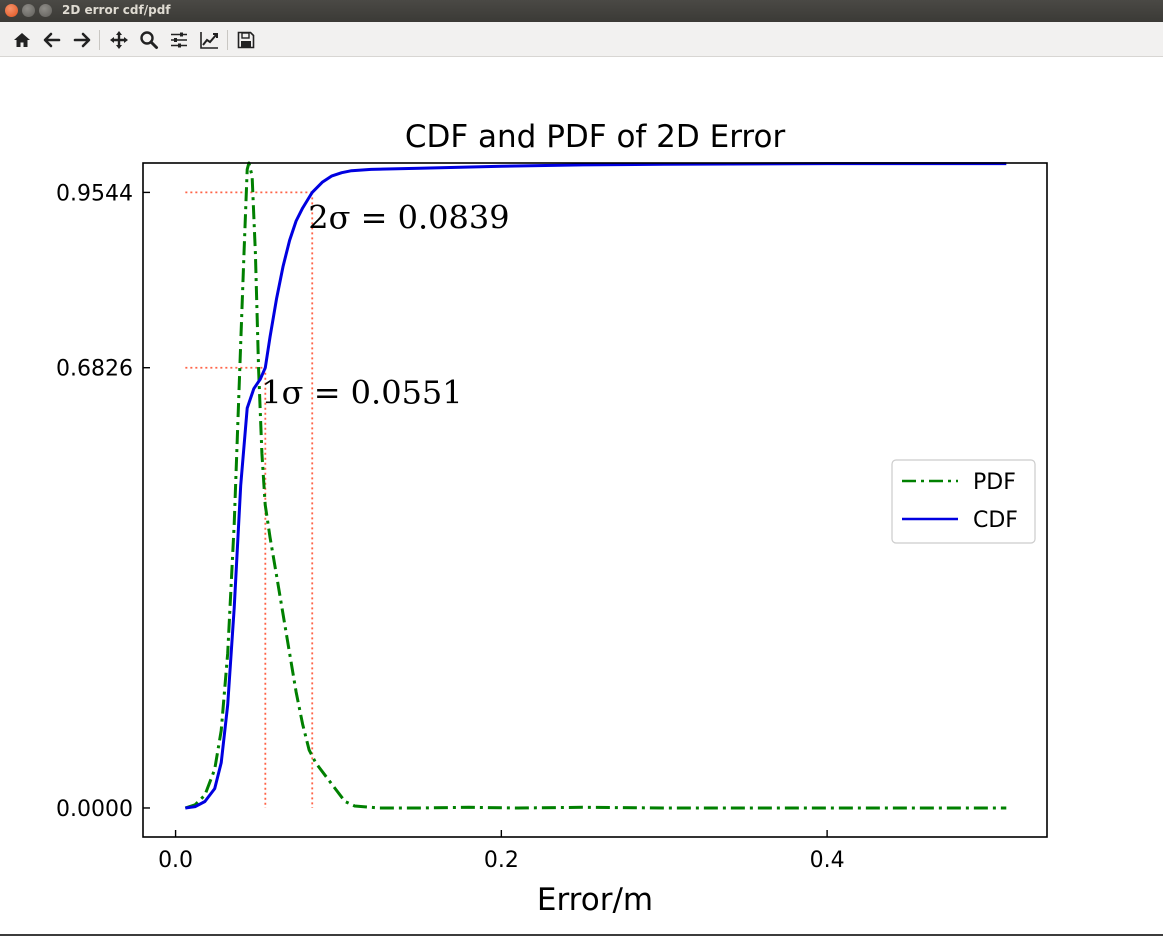 The height and width of the screenshot is (938, 1163). Describe the element at coordinates (94, 809) in the screenshot. I see `y-tick-label: 0.0000` at that location.